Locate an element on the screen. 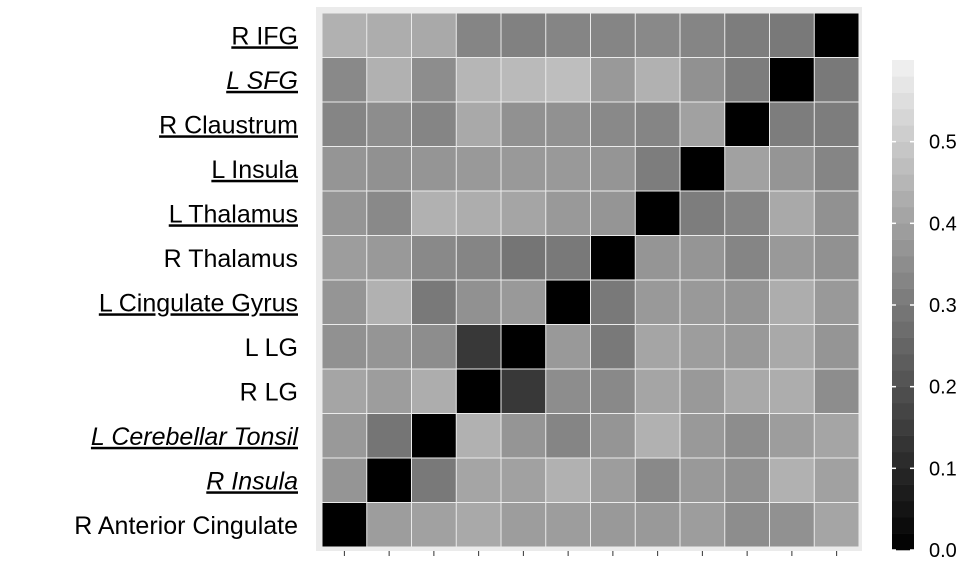  row-label: R Anterior Cingulate is located at coordinates (186, 526).